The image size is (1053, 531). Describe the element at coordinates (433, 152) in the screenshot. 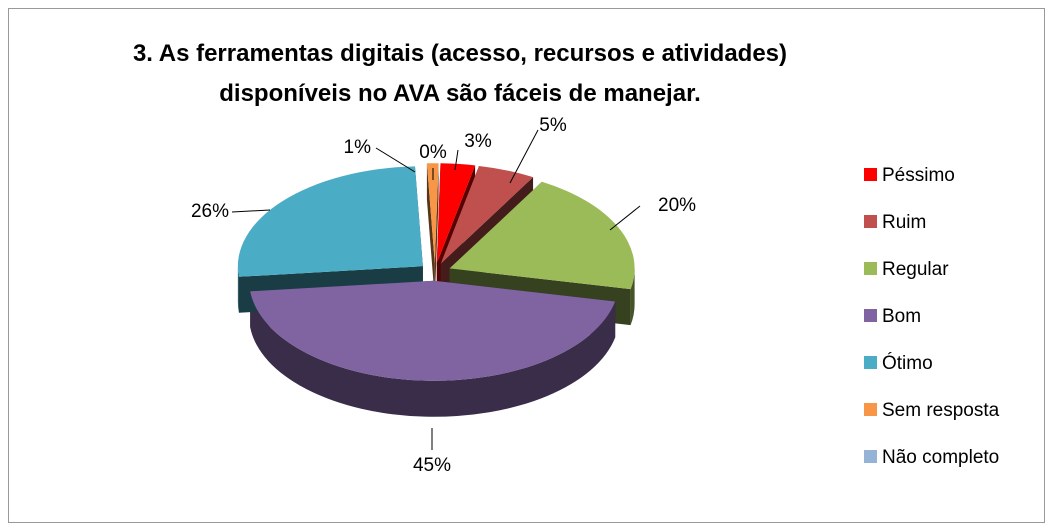

I see `data-label: 0%` at that location.